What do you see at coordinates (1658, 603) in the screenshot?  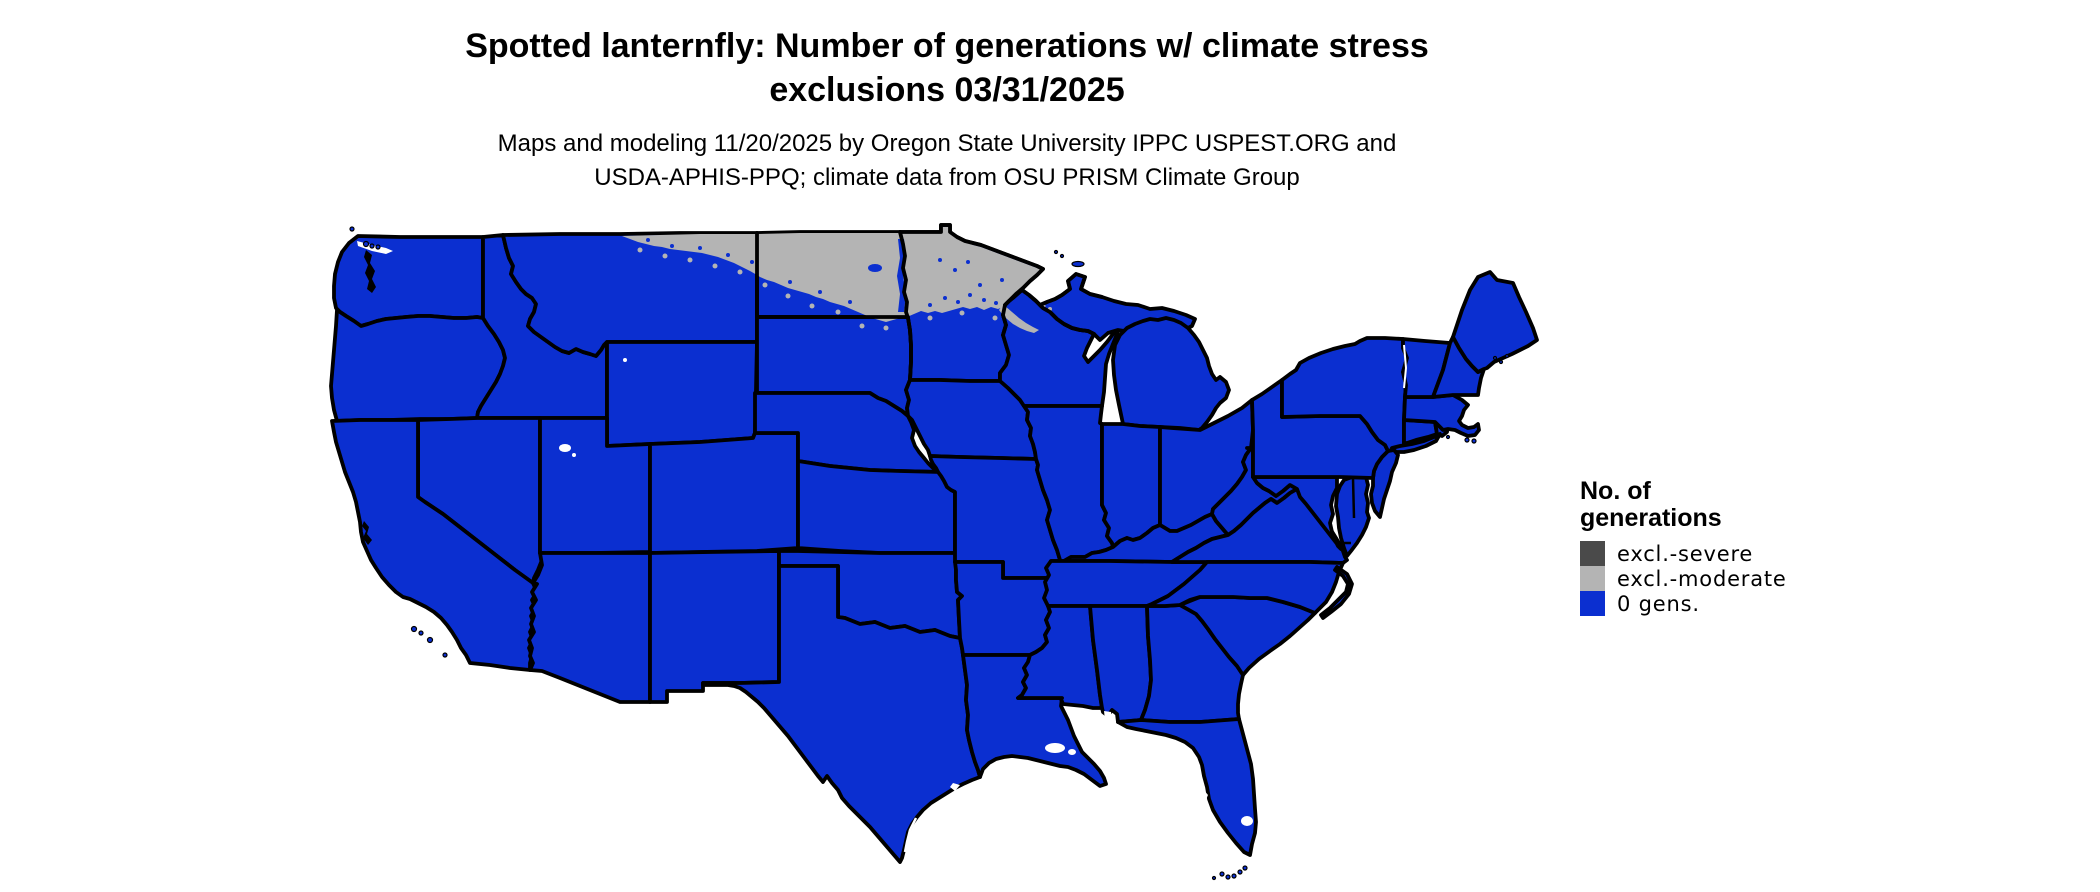 I see `zero-gens-label: 0 gens.` at bounding box center [1658, 603].